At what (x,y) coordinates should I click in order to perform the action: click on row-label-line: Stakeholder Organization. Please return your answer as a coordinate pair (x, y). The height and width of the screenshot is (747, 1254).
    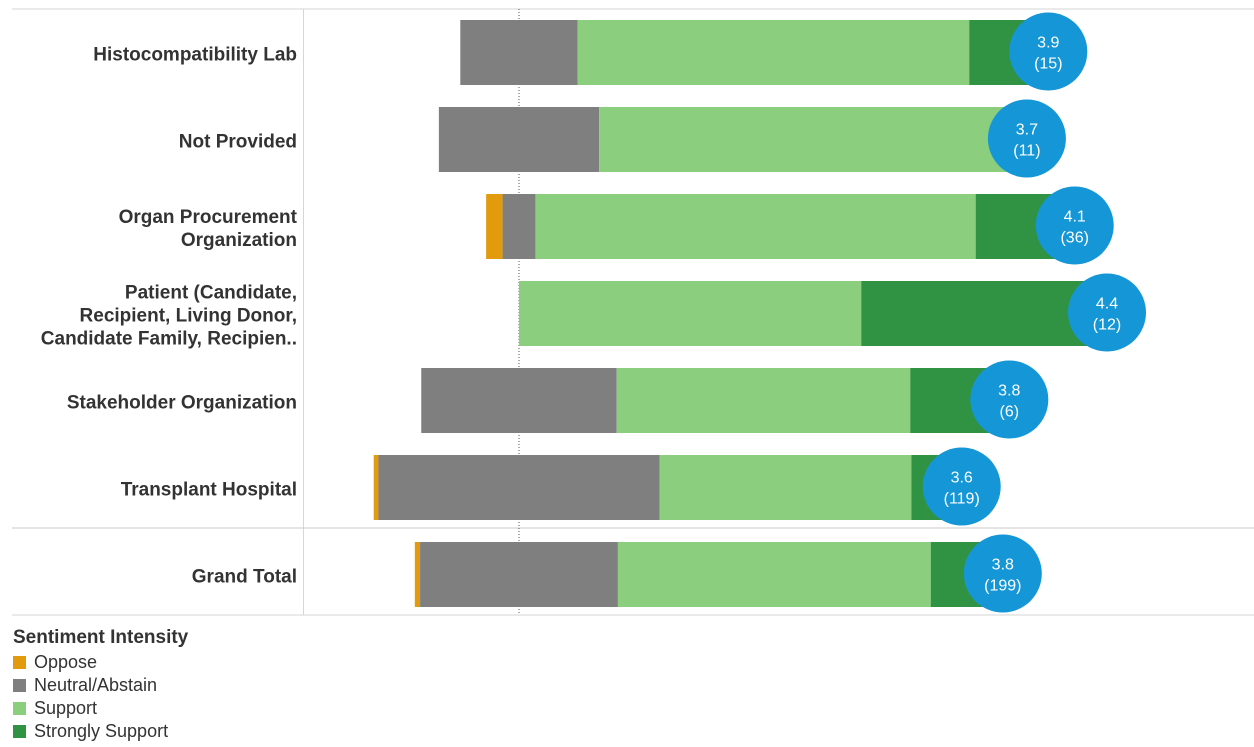
    Looking at the image, I should click on (182, 403).